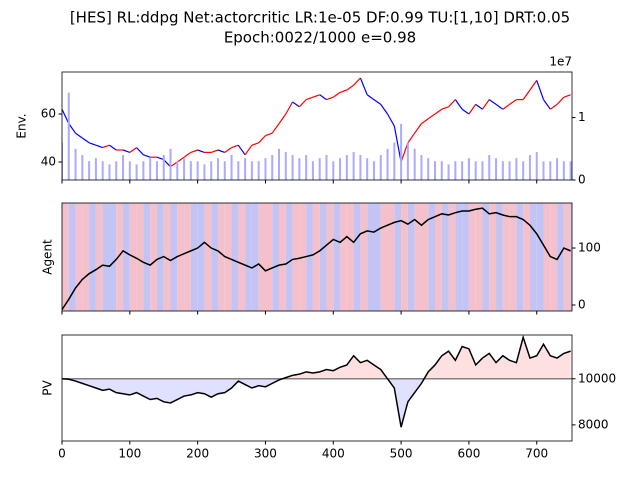 The image size is (640, 480). Describe the element at coordinates (62, 454) in the screenshot. I see `x-tick-label: 0` at that location.